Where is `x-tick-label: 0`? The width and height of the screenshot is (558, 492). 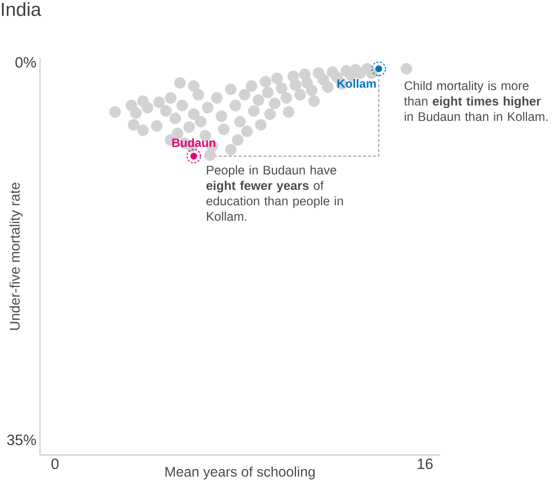 x-tick-label: 0 is located at coordinates (55, 464).